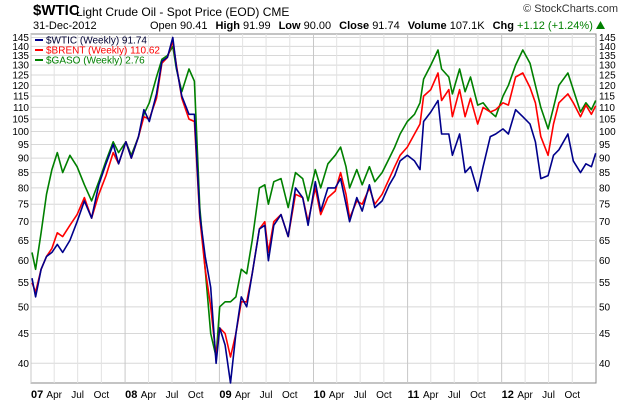  I want to click on y-tick-label-left: 110, so click(21, 108).